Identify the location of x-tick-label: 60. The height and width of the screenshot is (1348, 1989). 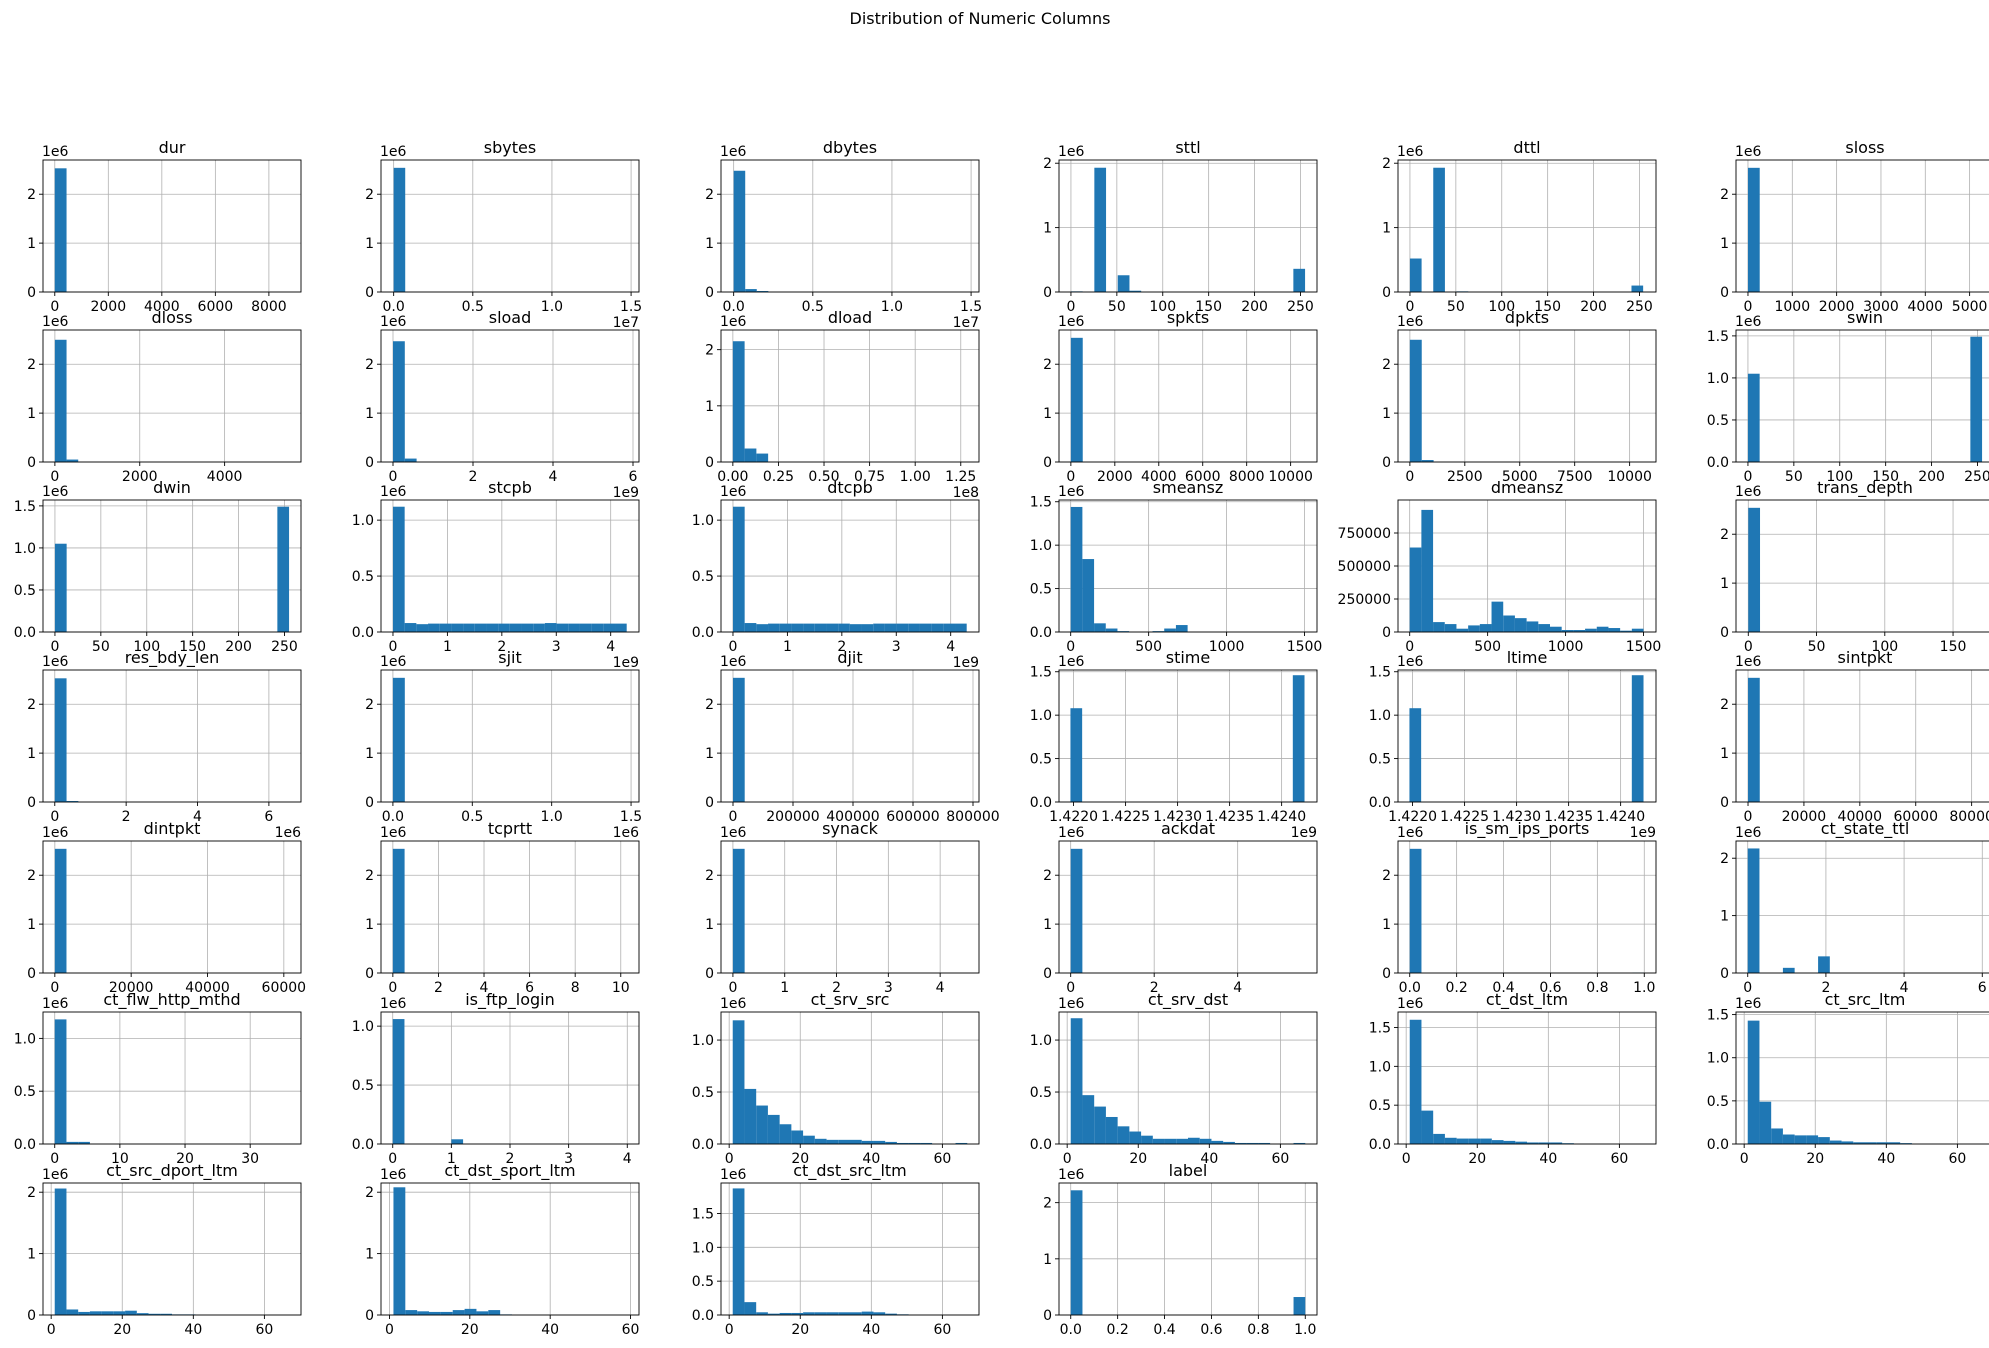
(1619, 1159).